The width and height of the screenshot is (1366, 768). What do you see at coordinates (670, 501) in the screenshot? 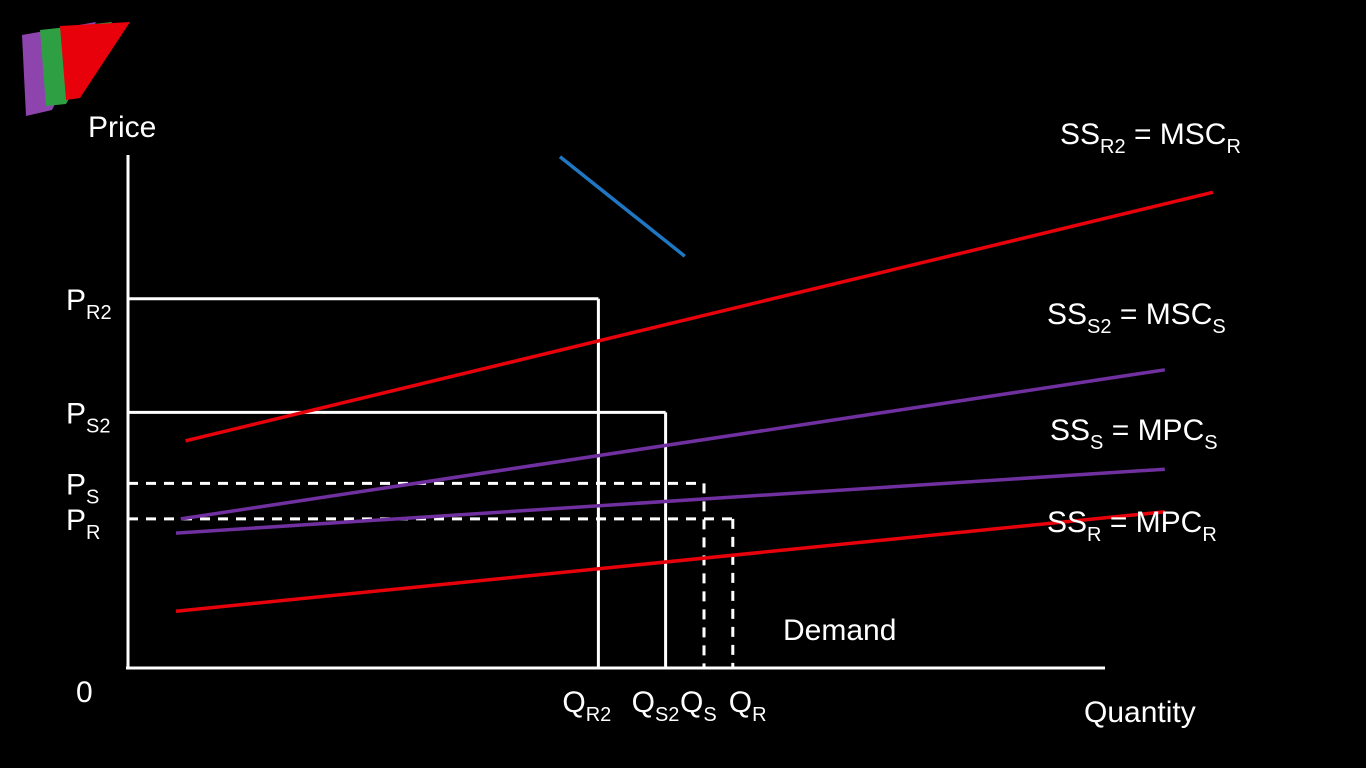
I see `curve-sss-mpcs` at bounding box center [670, 501].